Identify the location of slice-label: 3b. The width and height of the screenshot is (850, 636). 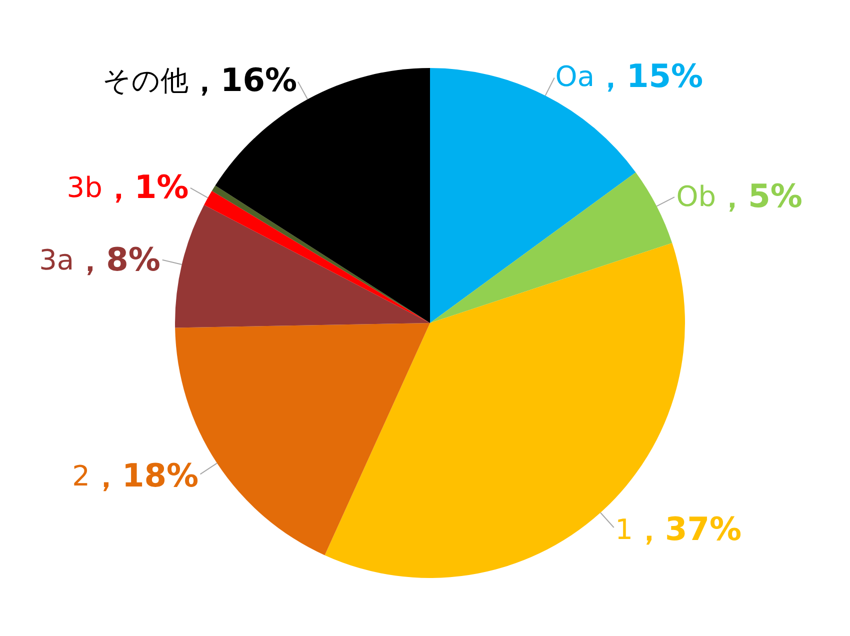
(84, 187).